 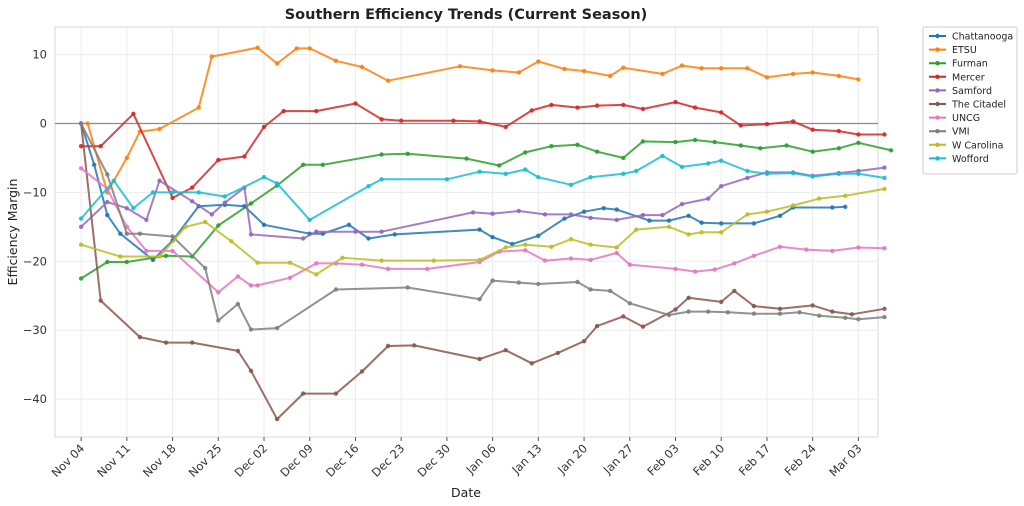 What do you see at coordinates (39, 55) in the screenshot?
I see `y-tick-label: 10` at bounding box center [39, 55].